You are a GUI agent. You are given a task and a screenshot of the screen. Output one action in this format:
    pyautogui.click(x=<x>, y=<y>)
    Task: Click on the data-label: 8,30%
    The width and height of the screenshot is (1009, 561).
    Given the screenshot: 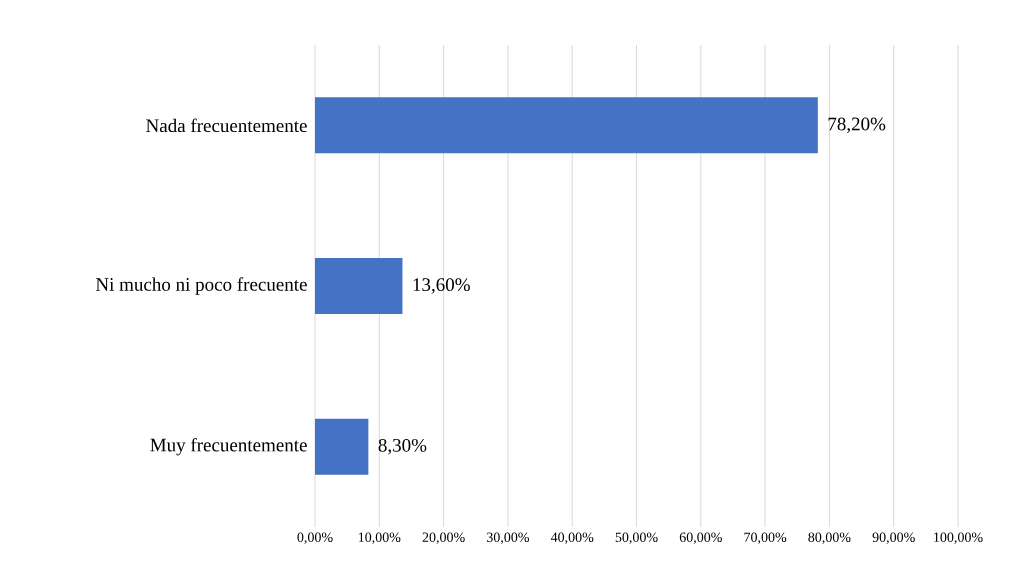 What is the action you would take?
    pyautogui.click(x=402, y=446)
    